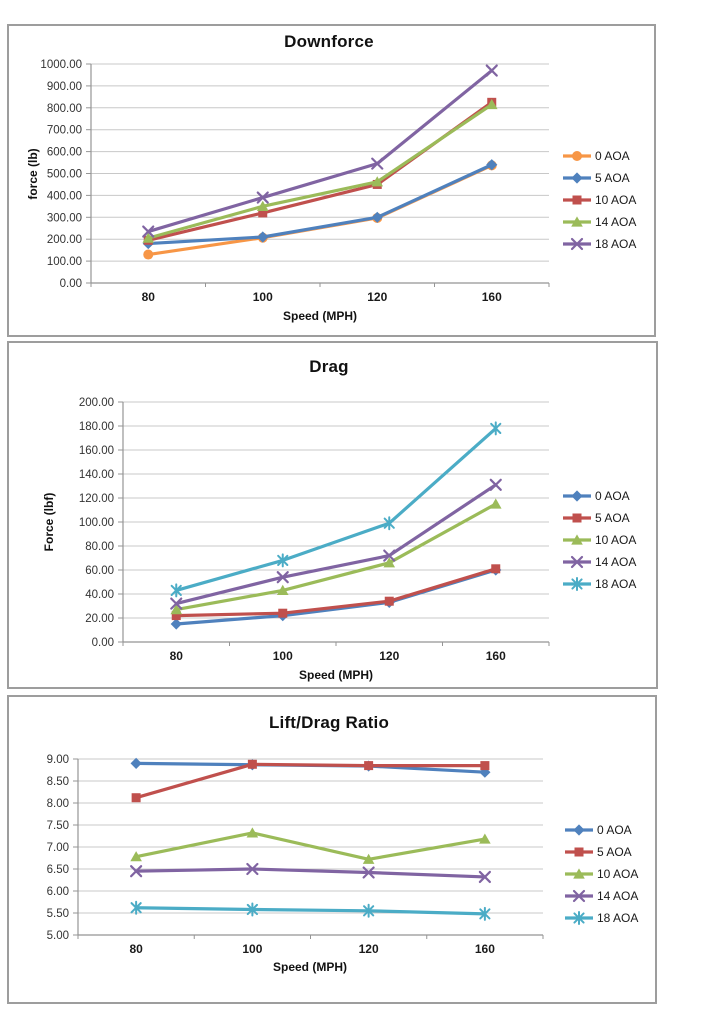 The image size is (712, 1017). What do you see at coordinates (329, 366) in the screenshot?
I see `drag-chart-title: Drag` at bounding box center [329, 366].